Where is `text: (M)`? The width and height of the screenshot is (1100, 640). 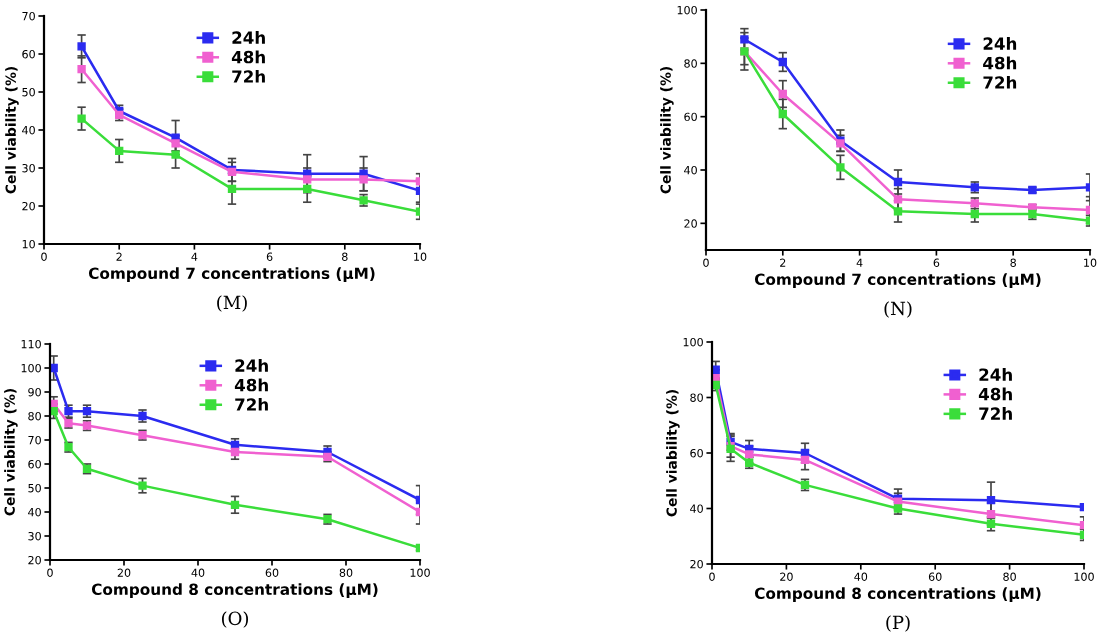 text: (M) is located at coordinates (232, 303).